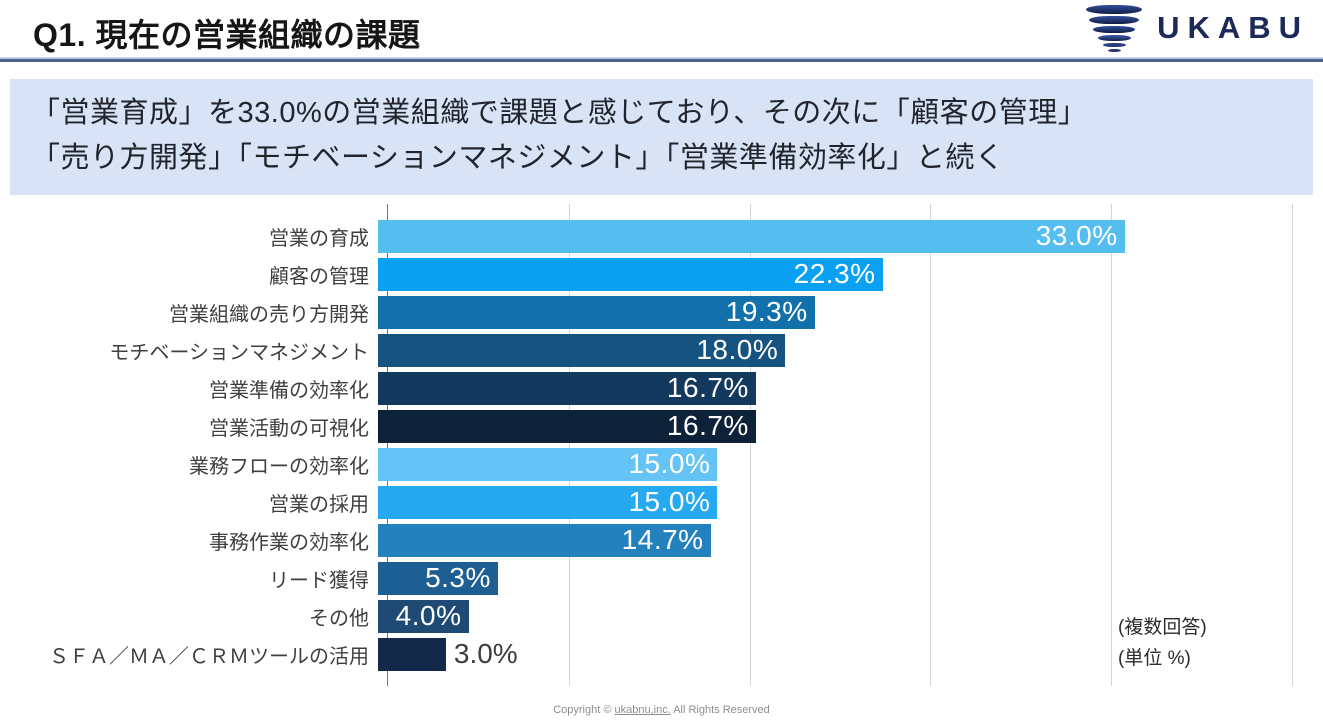  What do you see at coordinates (239, 352) in the screenshot?
I see `category-label: モチベーションマネジメント` at bounding box center [239, 352].